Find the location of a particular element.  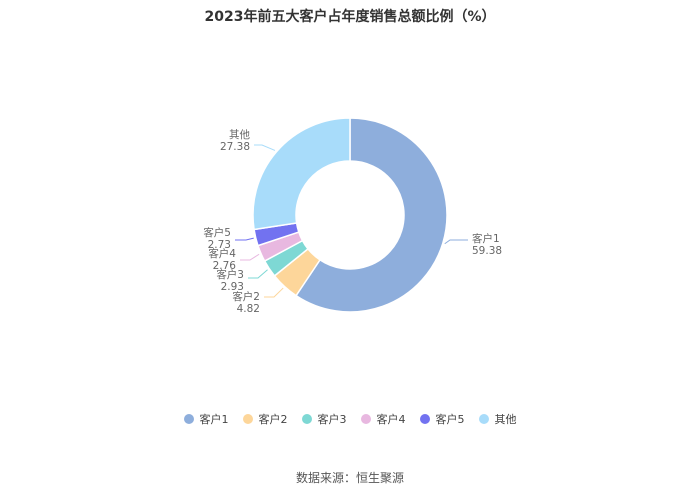

data-source: 数据来源：恒生聚源 is located at coordinates (349, 478).